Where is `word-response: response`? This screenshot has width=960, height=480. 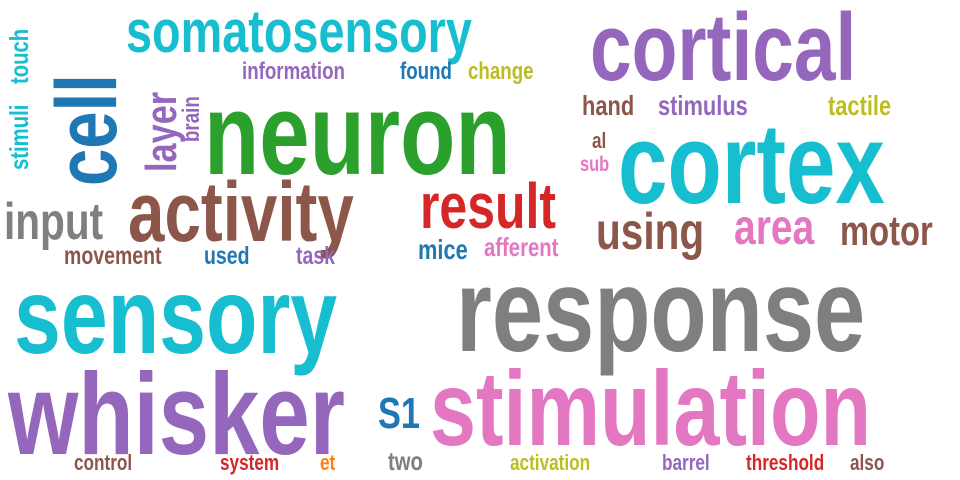
word-response: response is located at coordinates (661, 311).